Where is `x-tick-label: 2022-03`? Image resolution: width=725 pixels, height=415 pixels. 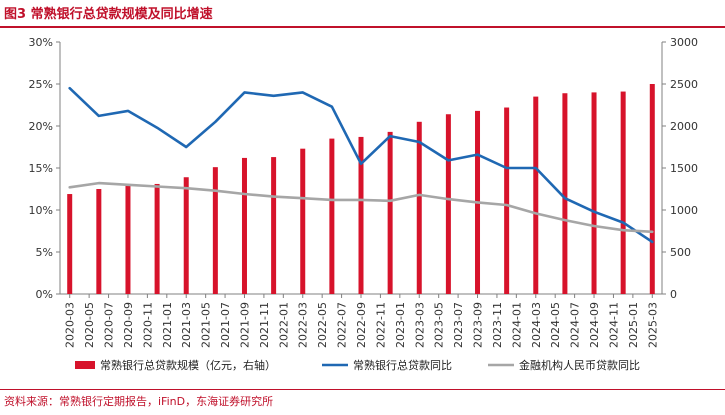
x-tick-label: 2022-03 is located at coordinates (303, 325).